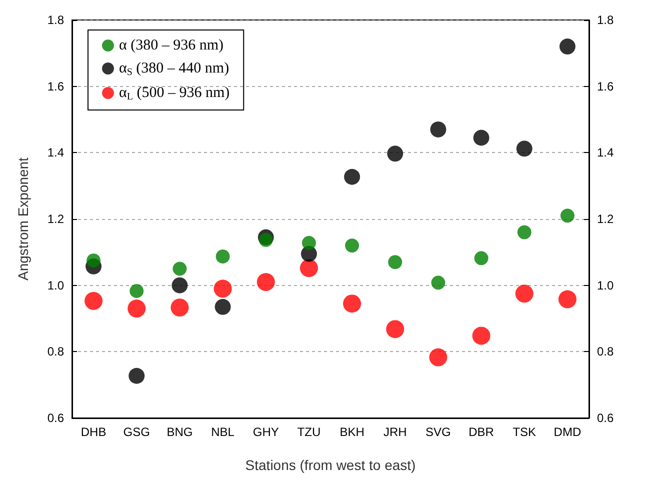 The height and width of the screenshot is (488, 649). I want to click on x-tick-label: DHB, so click(93, 432).